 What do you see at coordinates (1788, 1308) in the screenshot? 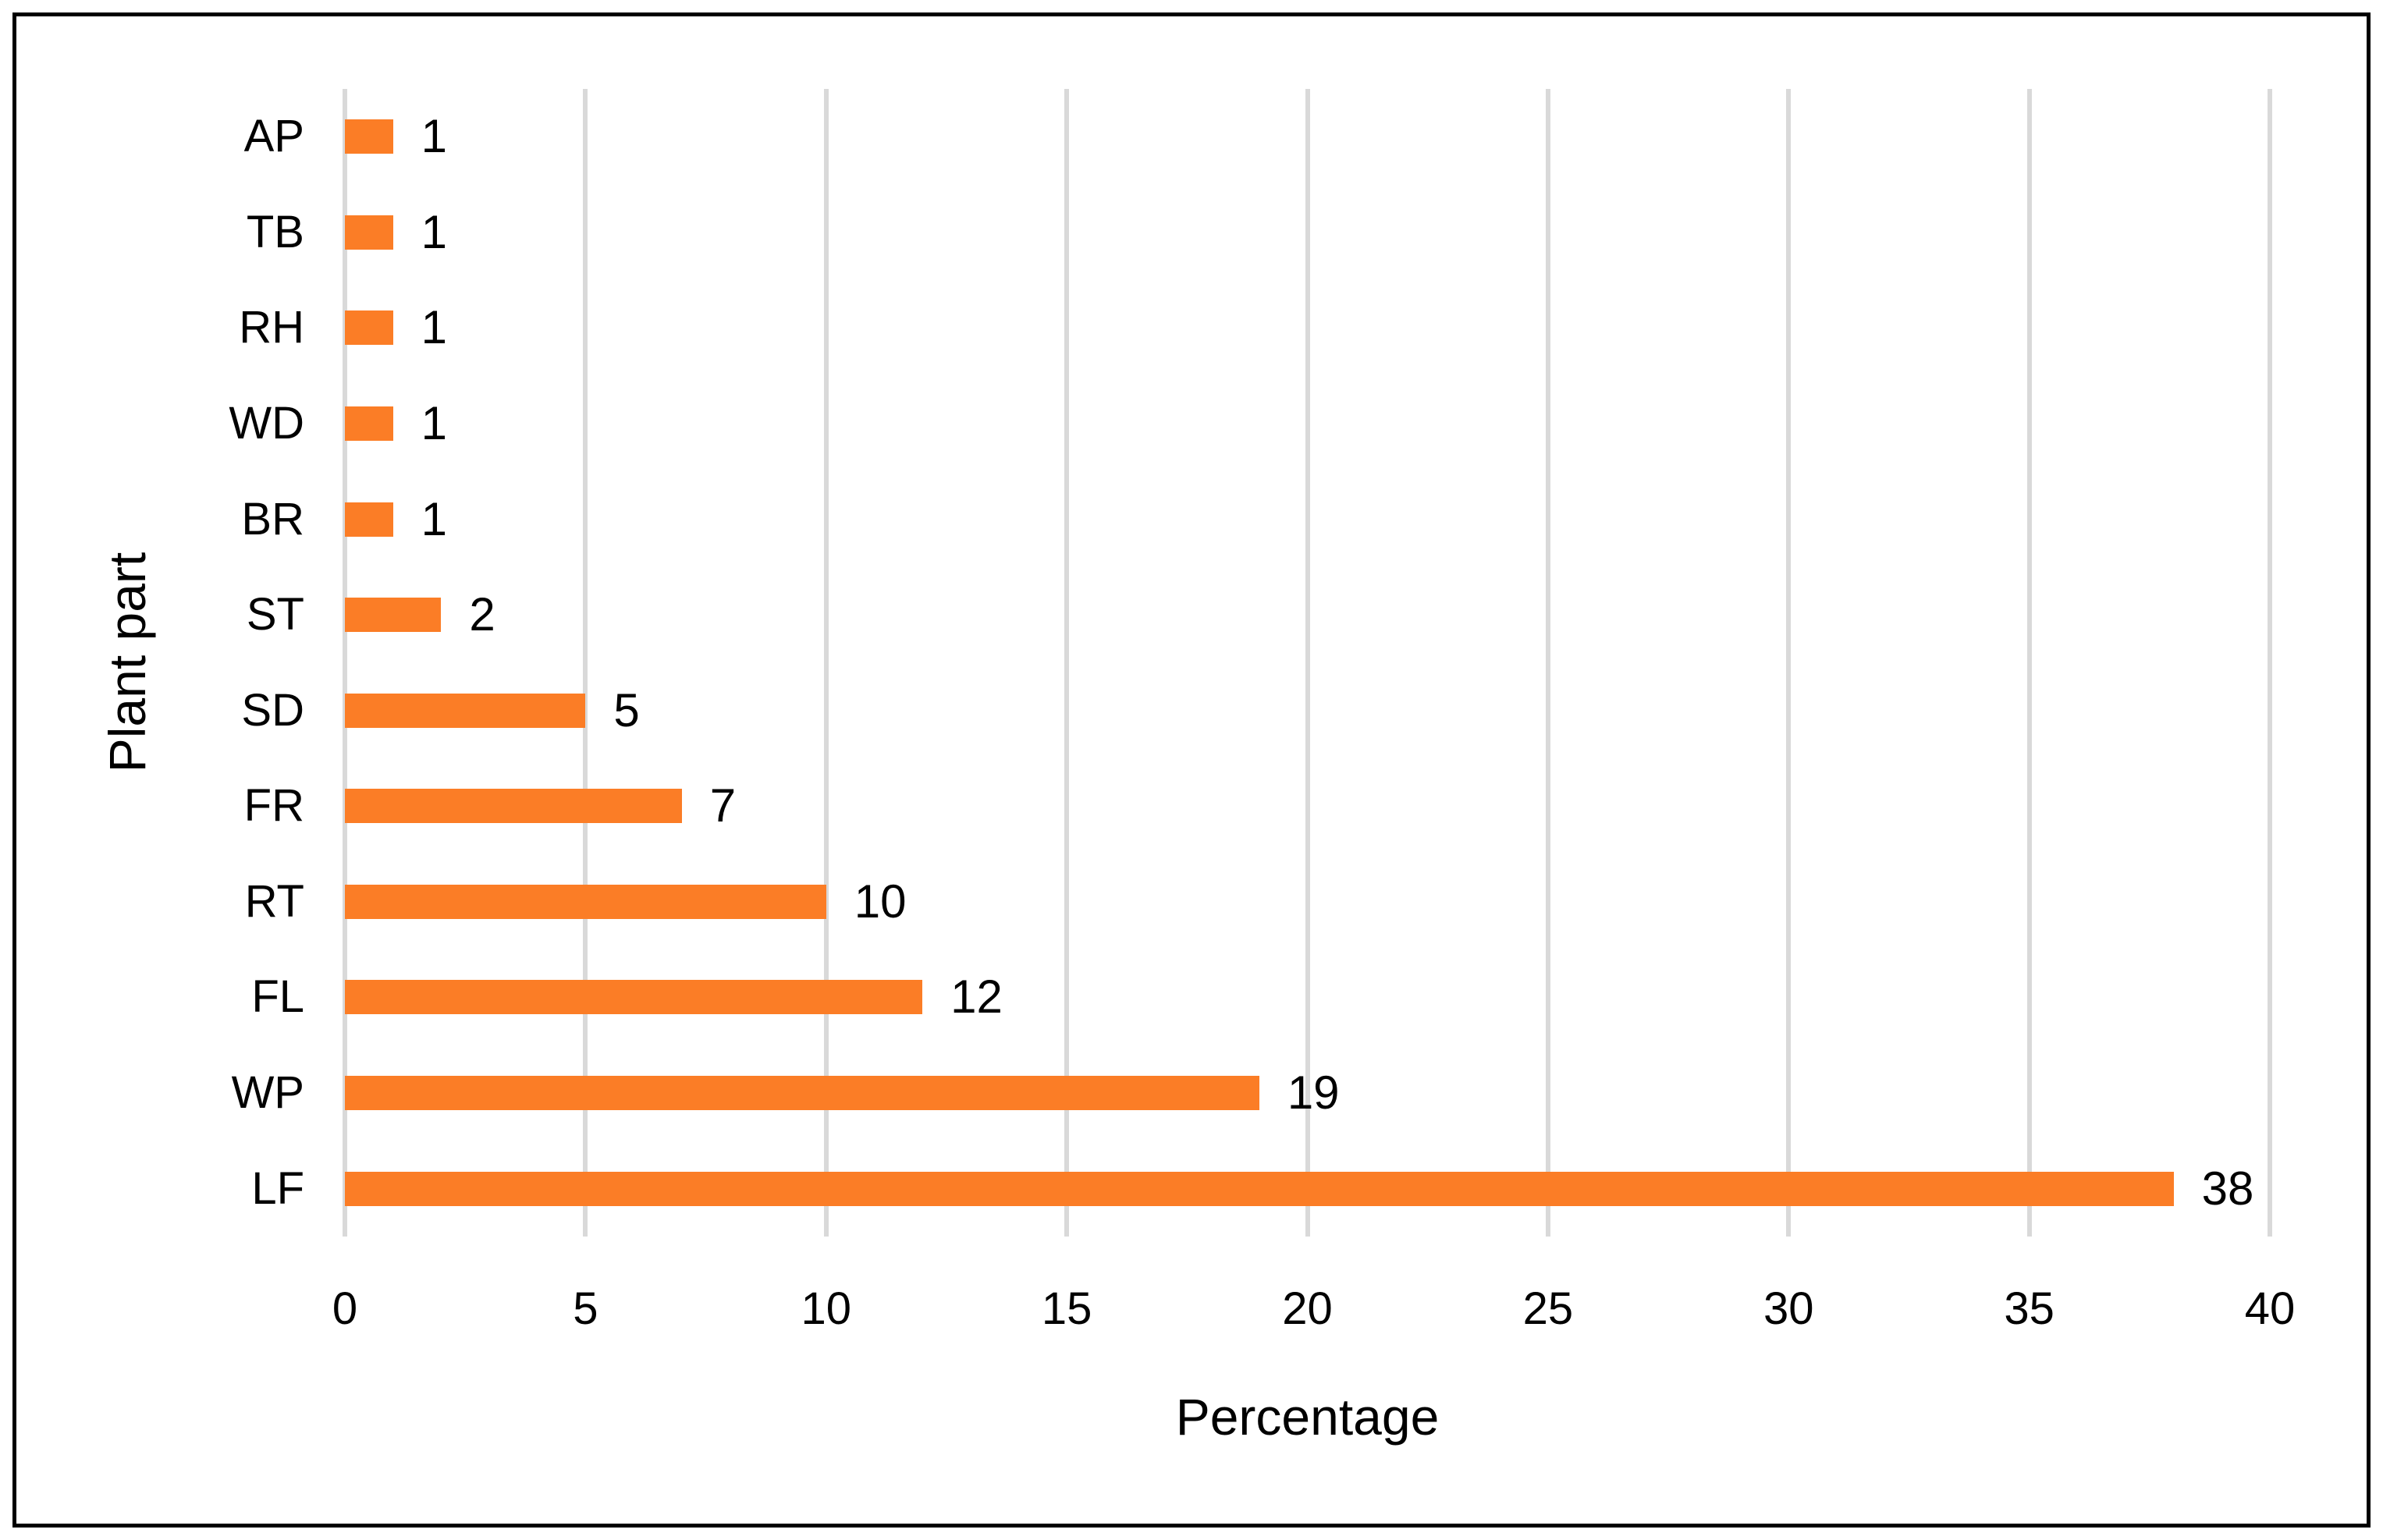
I see `x-tick-label-30: 30` at bounding box center [1788, 1308].